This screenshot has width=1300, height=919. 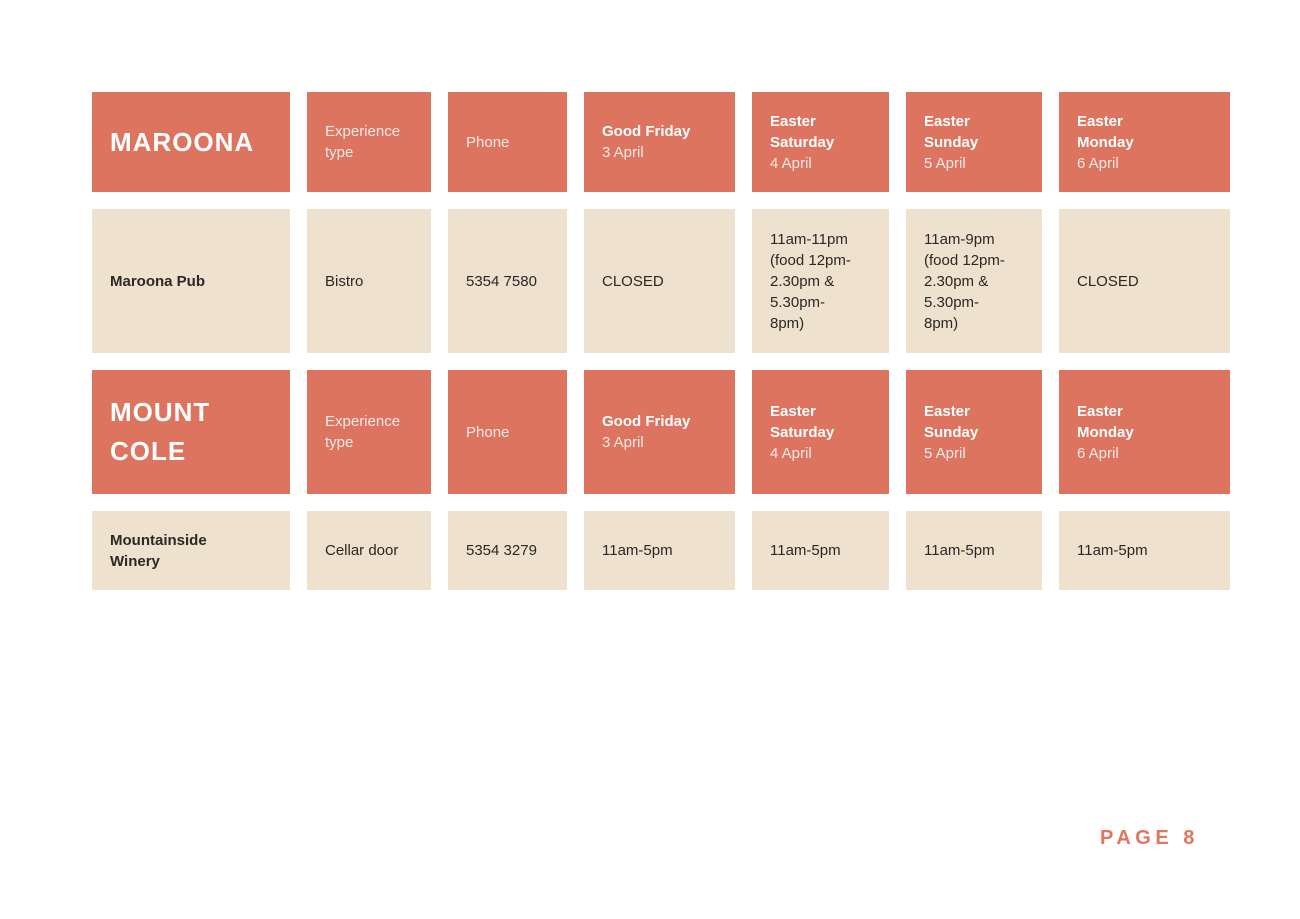 What do you see at coordinates (633, 281) in the screenshot?
I see `venue-hours-good-friday: CLOSED` at bounding box center [633, 281].